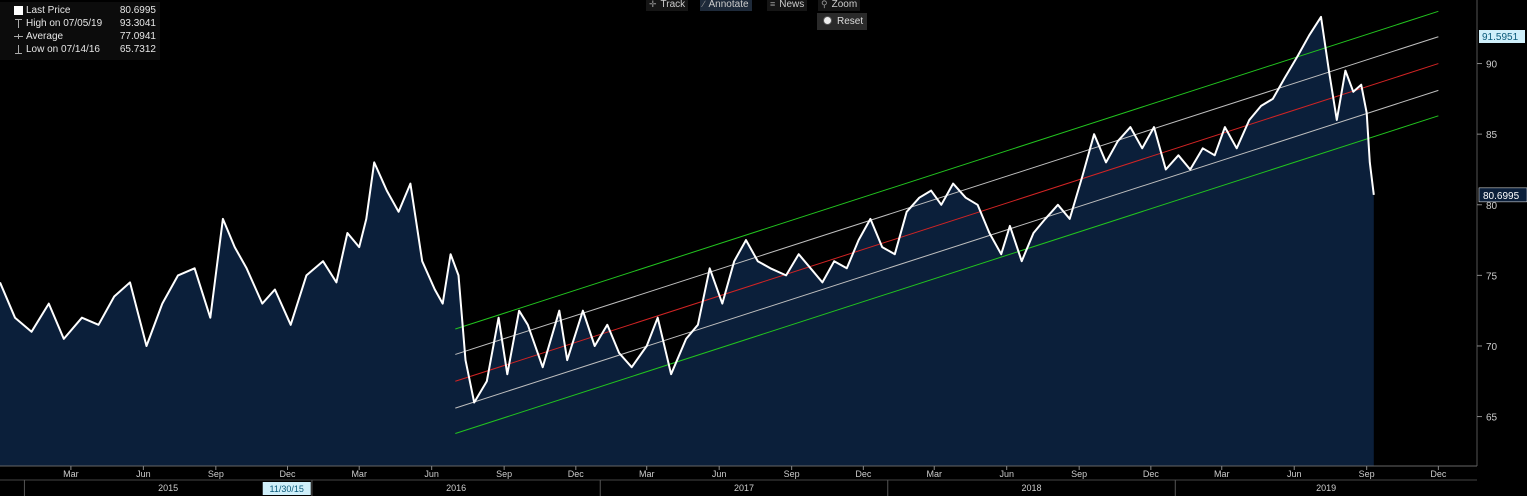 Image resolution: width=1527 pixels, height=496 pixels. What do you see at coordinates (673, 5) in the screenshot?
I see `track-label: Track` at bounding box center [673, 5].